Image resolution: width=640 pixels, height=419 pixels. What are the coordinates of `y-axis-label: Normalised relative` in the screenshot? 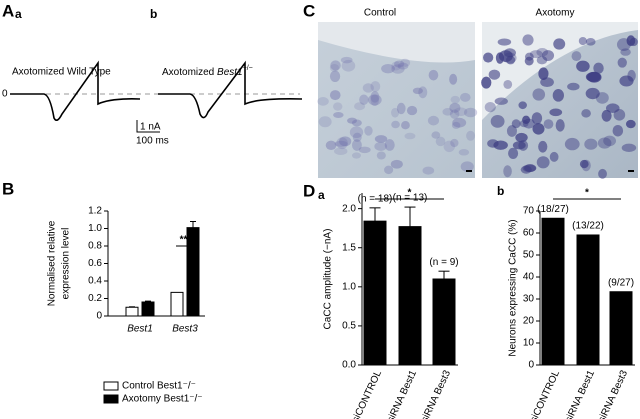 It's located at (52, 263).